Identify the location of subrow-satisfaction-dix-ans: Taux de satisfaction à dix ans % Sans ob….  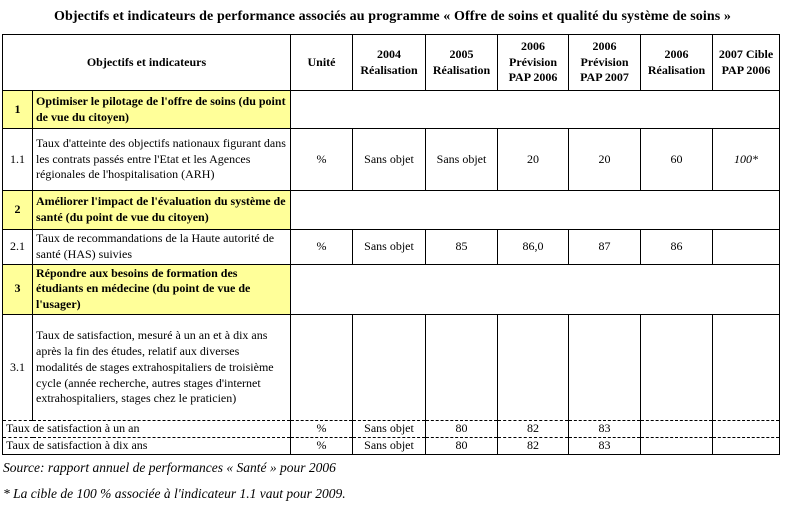
(391, 445).